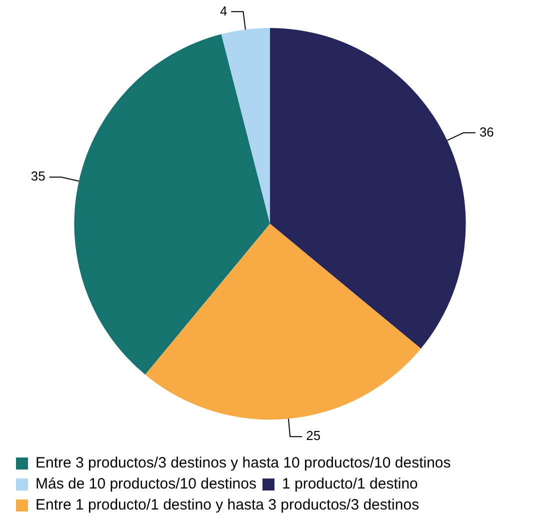  I want to click on legend-label: Más de 10 productos/10 destinos, so click(146, 484).